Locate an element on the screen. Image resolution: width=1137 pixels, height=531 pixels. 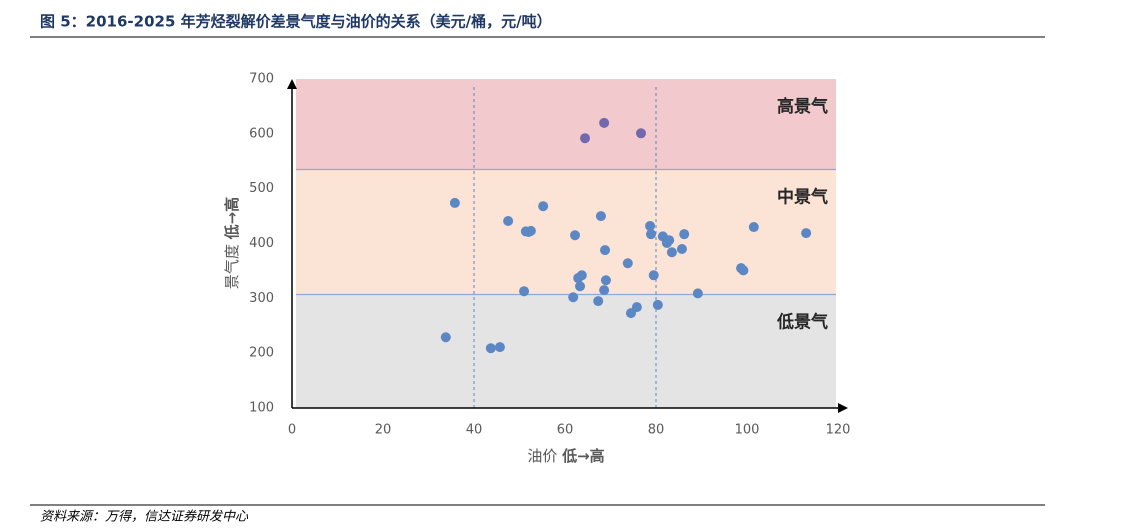
y-label-emphasis: 低→高 is located at coordinates (232, 219).